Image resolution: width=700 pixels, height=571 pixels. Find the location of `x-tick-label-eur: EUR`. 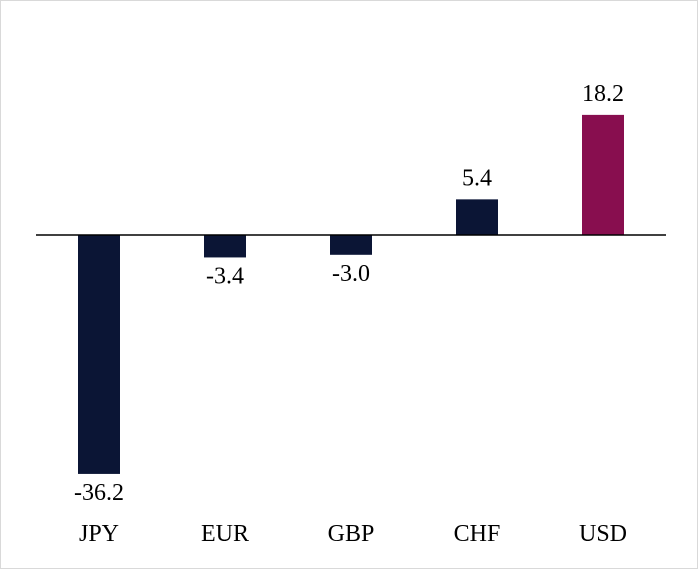

x-tick-label-eur: EUR is located at coordinates (225, 534).